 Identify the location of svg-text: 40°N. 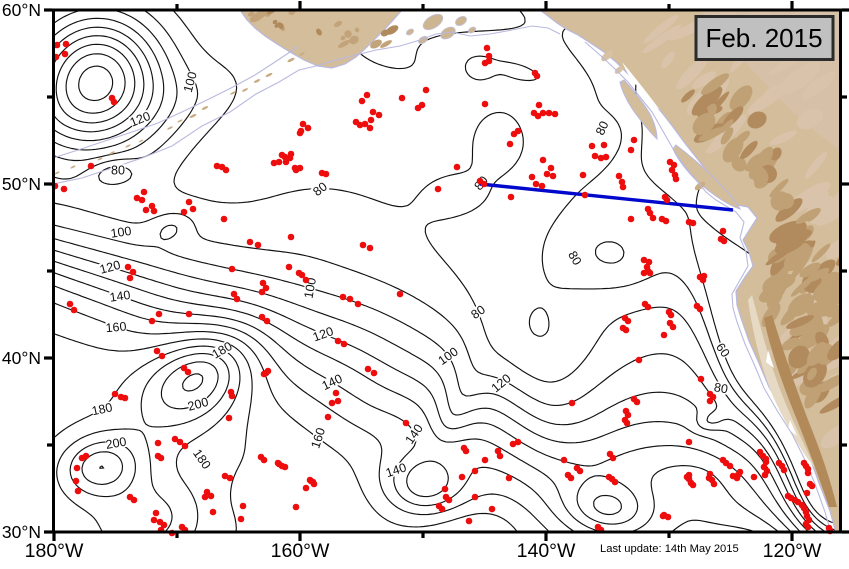
(21, 358).